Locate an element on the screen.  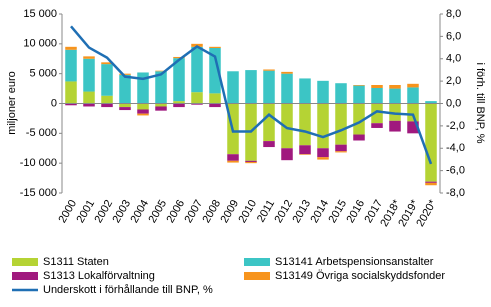
x-tick-label: 2001 is located at coordinates (85, 211).